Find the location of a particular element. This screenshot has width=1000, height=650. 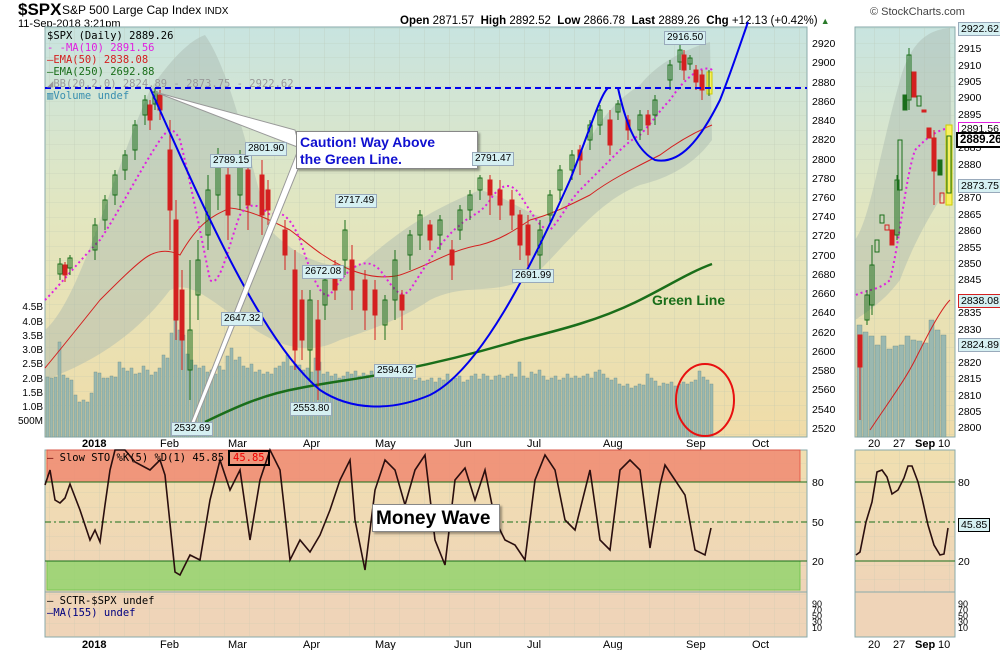

svg-text: 2660 is located at coordinates (824, 294).